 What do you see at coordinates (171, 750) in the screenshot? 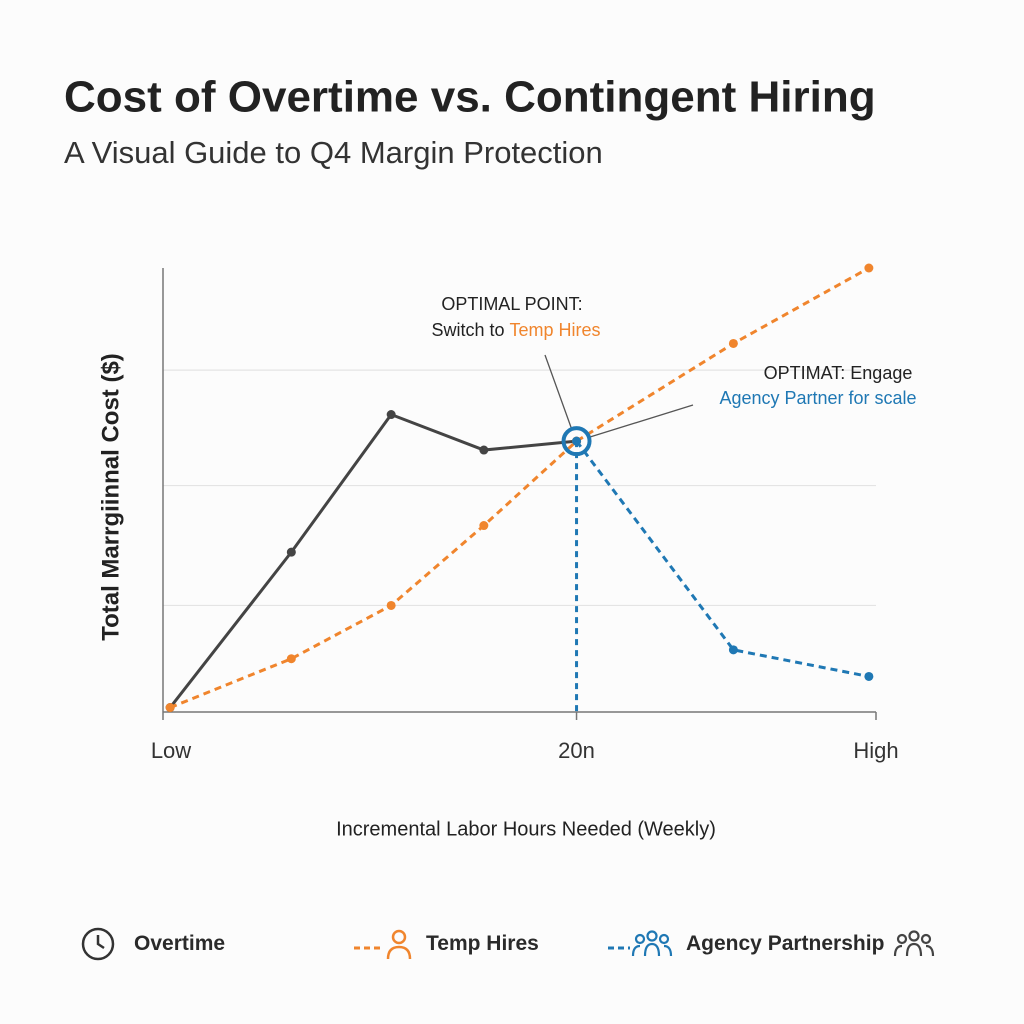
I see `x-tick-label: Low` at bounding box center [171, 750].